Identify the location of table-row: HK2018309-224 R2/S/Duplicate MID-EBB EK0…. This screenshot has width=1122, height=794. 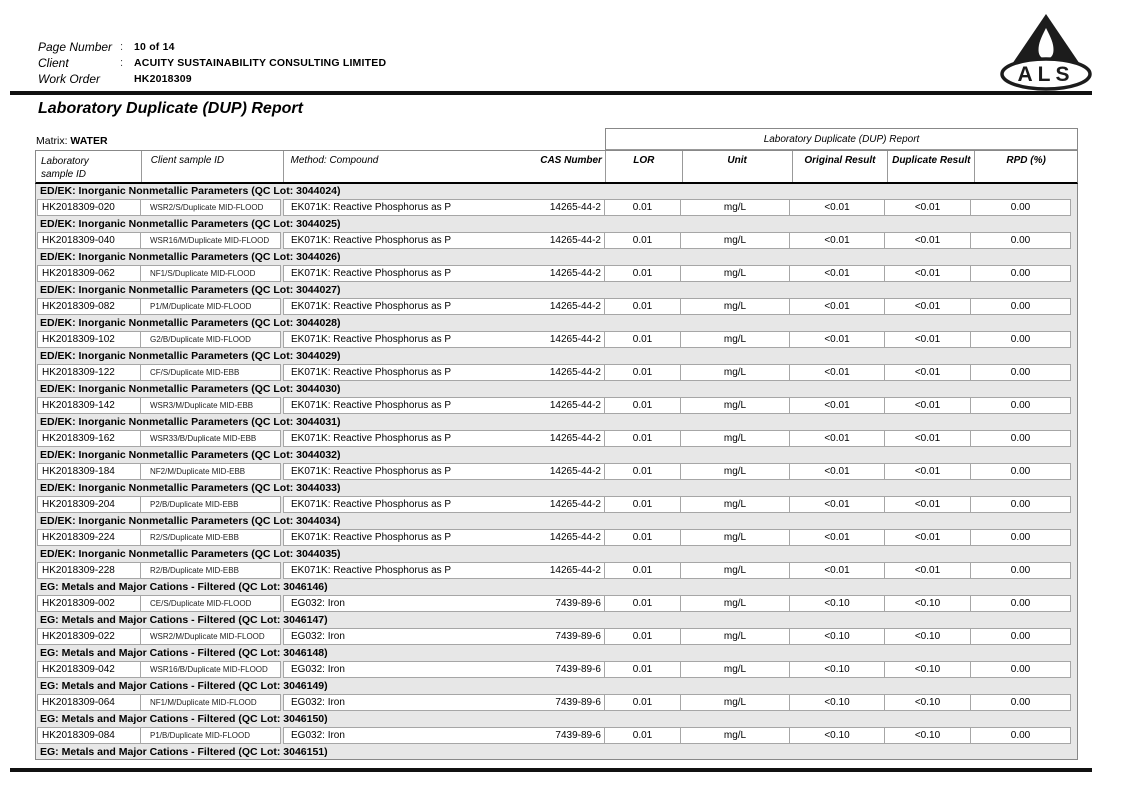
(556, 537).